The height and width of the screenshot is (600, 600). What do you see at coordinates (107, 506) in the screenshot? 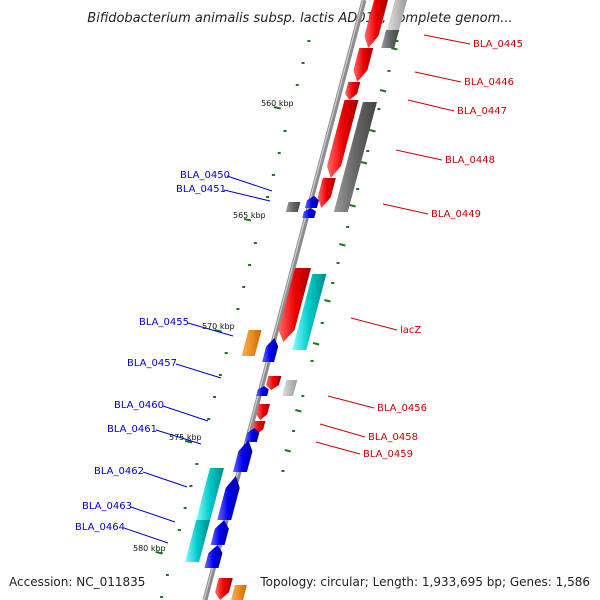
I see `gene-label-bla-0463: BLA_0463` at bounding box center [107, 506].